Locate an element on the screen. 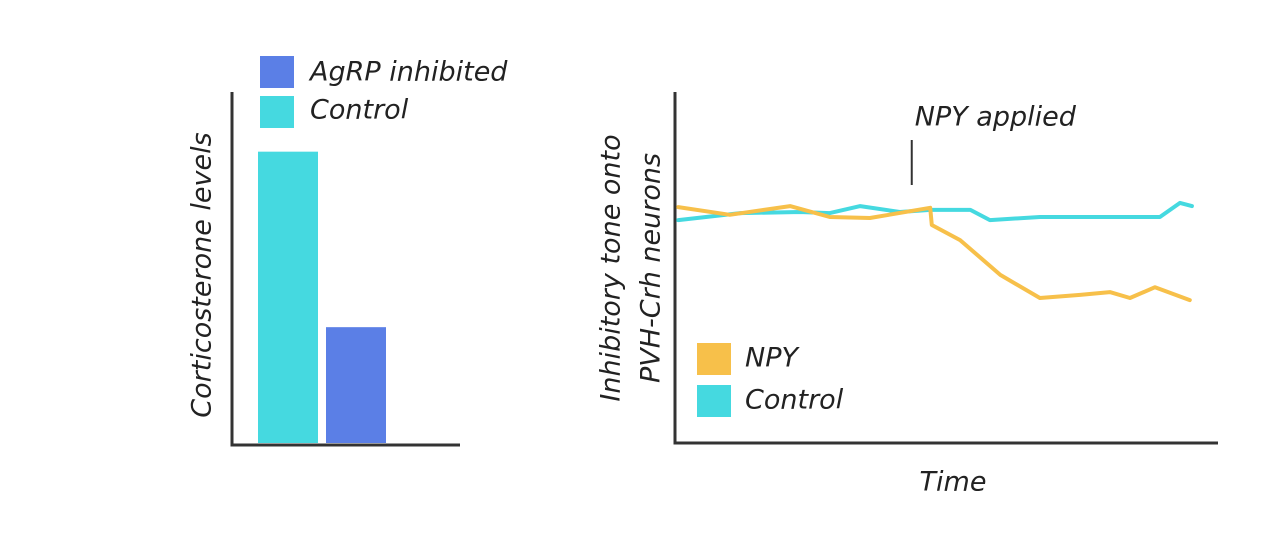 Image resolution: width=1280 pixels, height=540 pixels. y-axis-label: PVH-Crh neurons is located at coordinates (651, 268).